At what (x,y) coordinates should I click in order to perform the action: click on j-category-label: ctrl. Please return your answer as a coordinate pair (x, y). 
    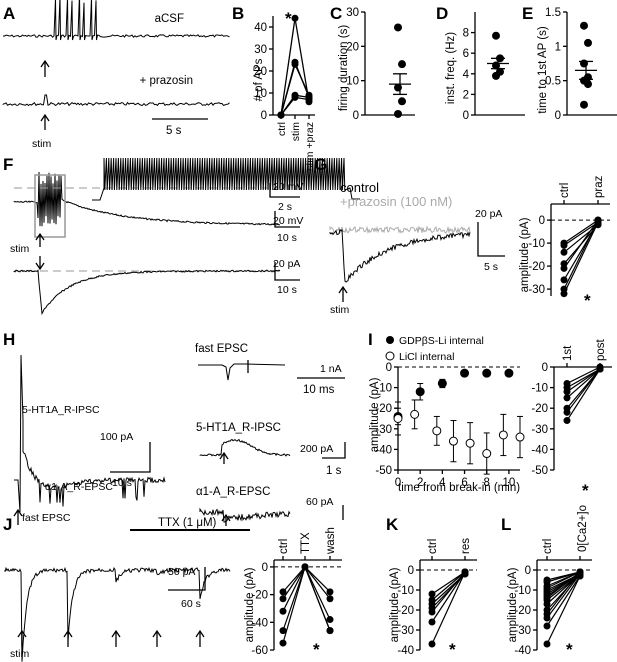
    Looking at the image, I should click on (284, 546).